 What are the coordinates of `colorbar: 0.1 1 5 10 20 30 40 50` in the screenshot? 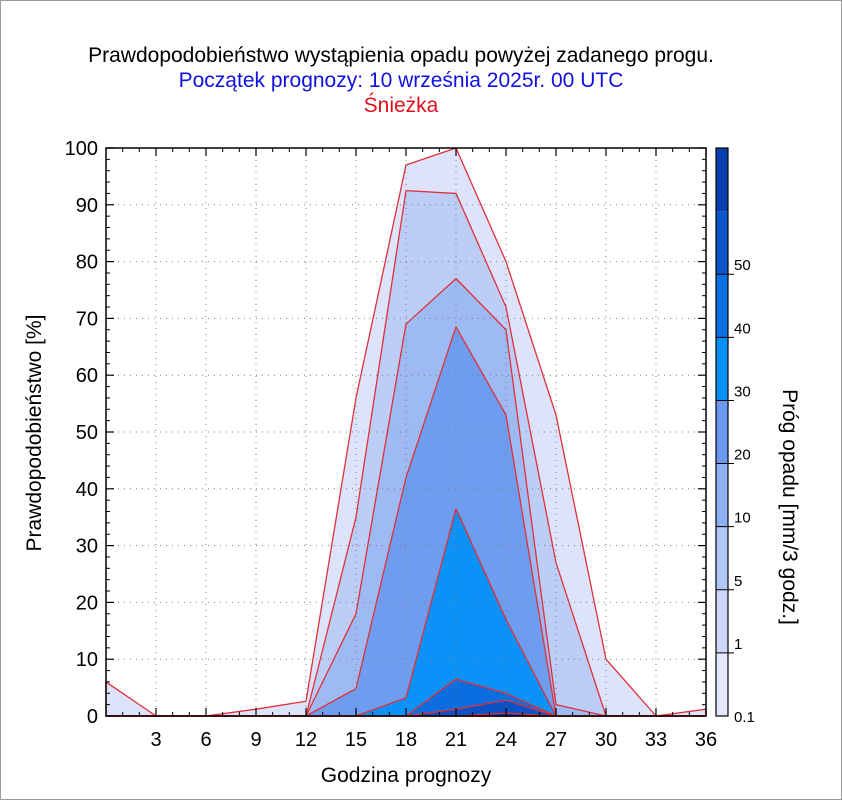 It's located at (735, 436).